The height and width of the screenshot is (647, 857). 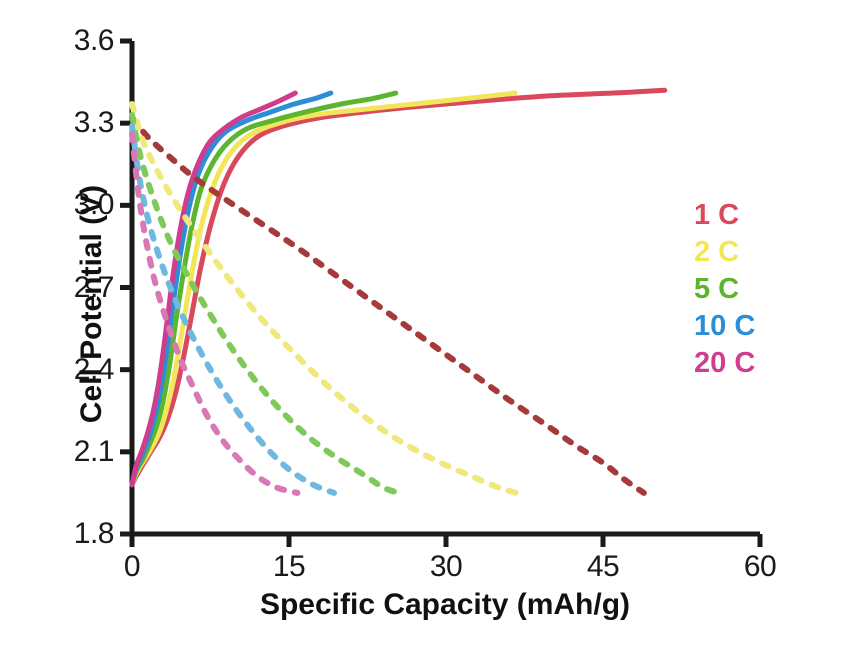 I want to click on y-tick-label: 3.3, so click(x=94, y=123).